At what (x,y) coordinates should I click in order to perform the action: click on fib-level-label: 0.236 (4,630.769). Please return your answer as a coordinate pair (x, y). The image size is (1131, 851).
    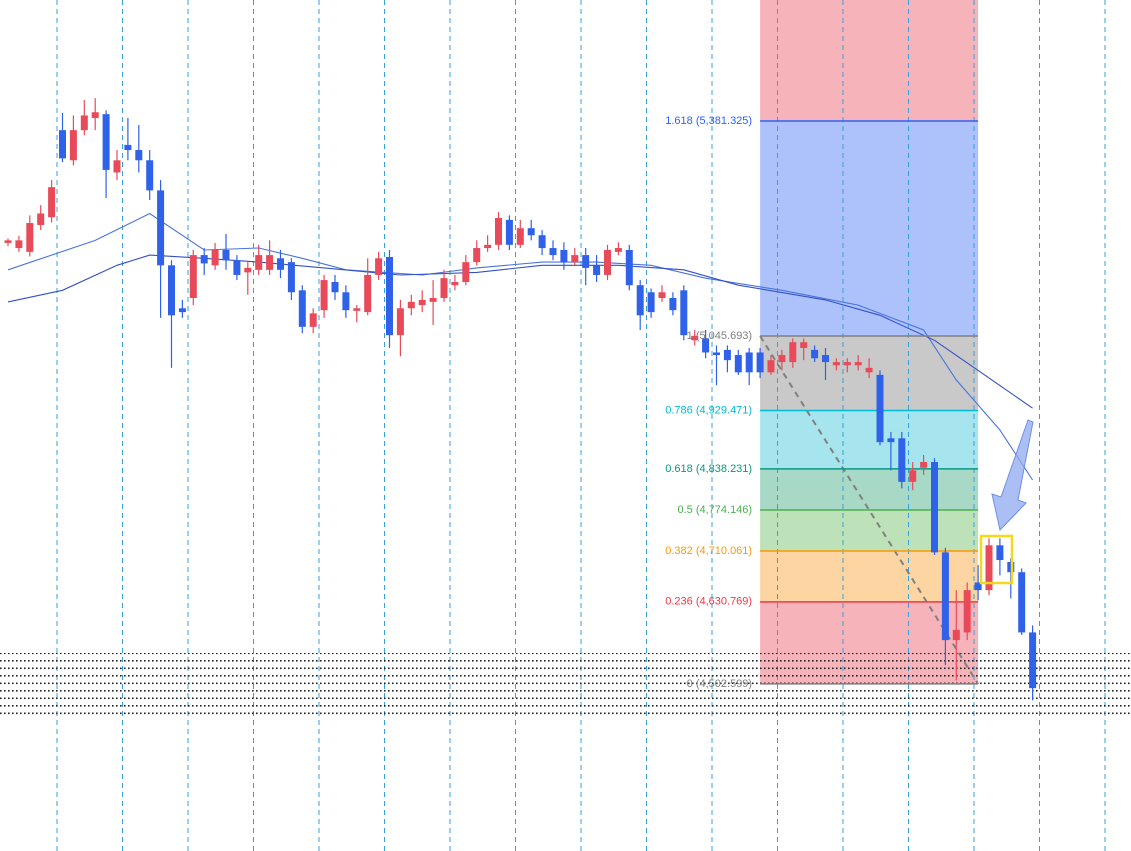
    Looking at the image, I should click on (708, 602).